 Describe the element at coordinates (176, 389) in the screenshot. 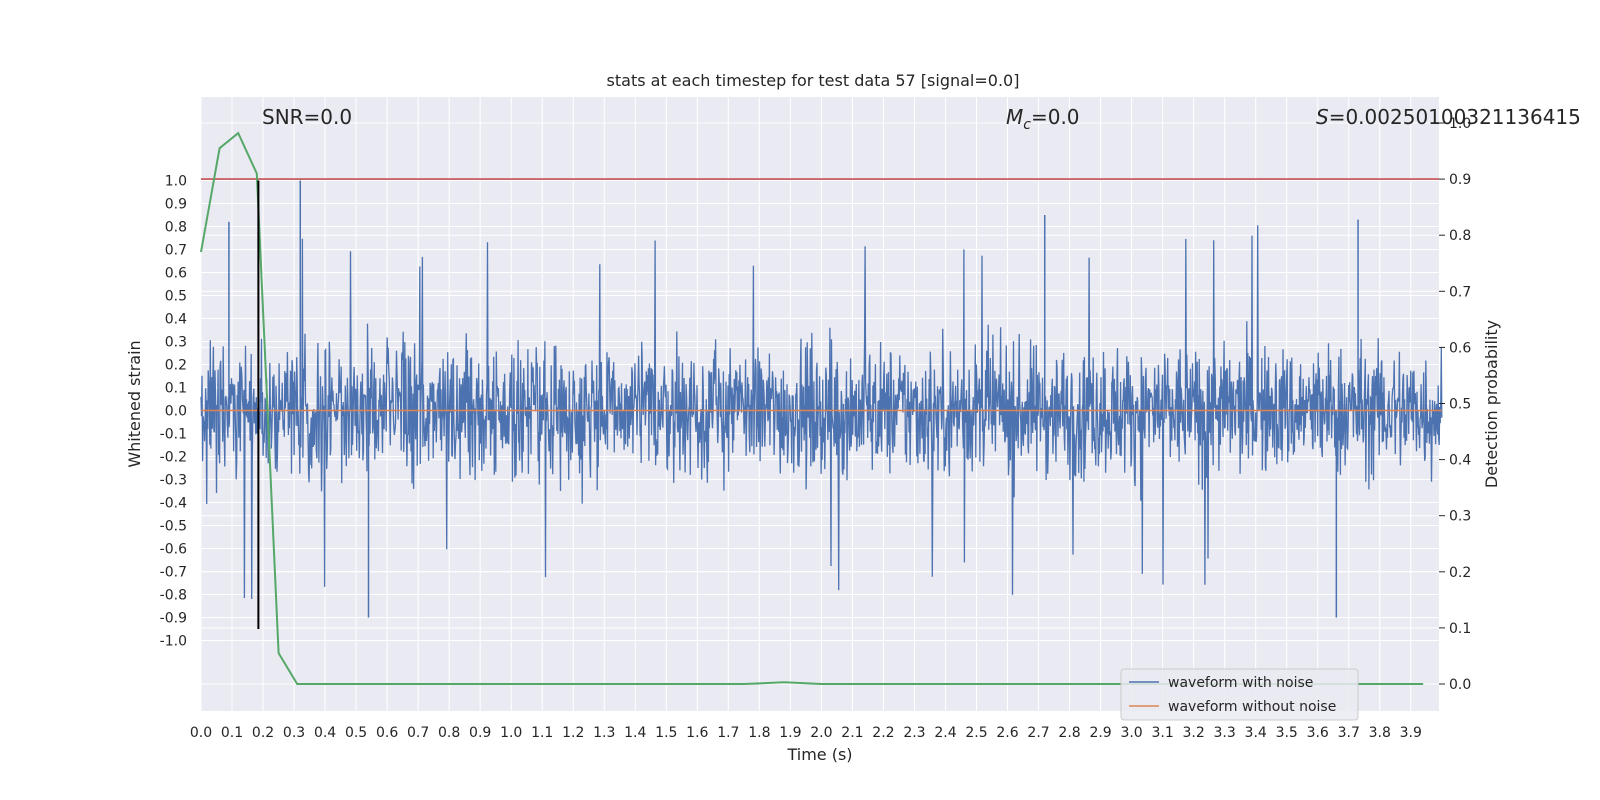

I see `y-tick-label: 0.1` at that location.